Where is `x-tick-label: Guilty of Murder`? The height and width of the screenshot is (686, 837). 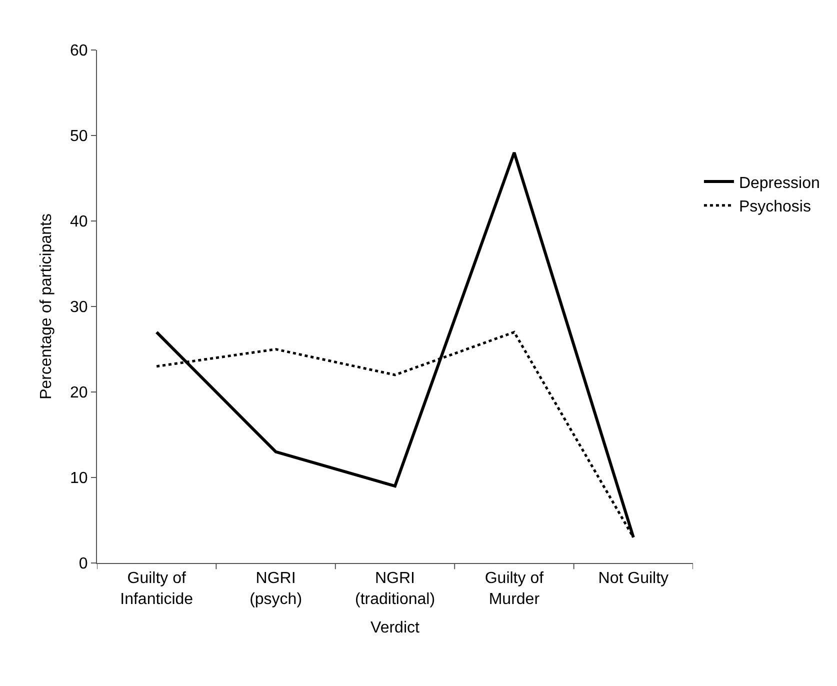 x-tick-label: Guilty of Murder is located at coordinates (514, 589).